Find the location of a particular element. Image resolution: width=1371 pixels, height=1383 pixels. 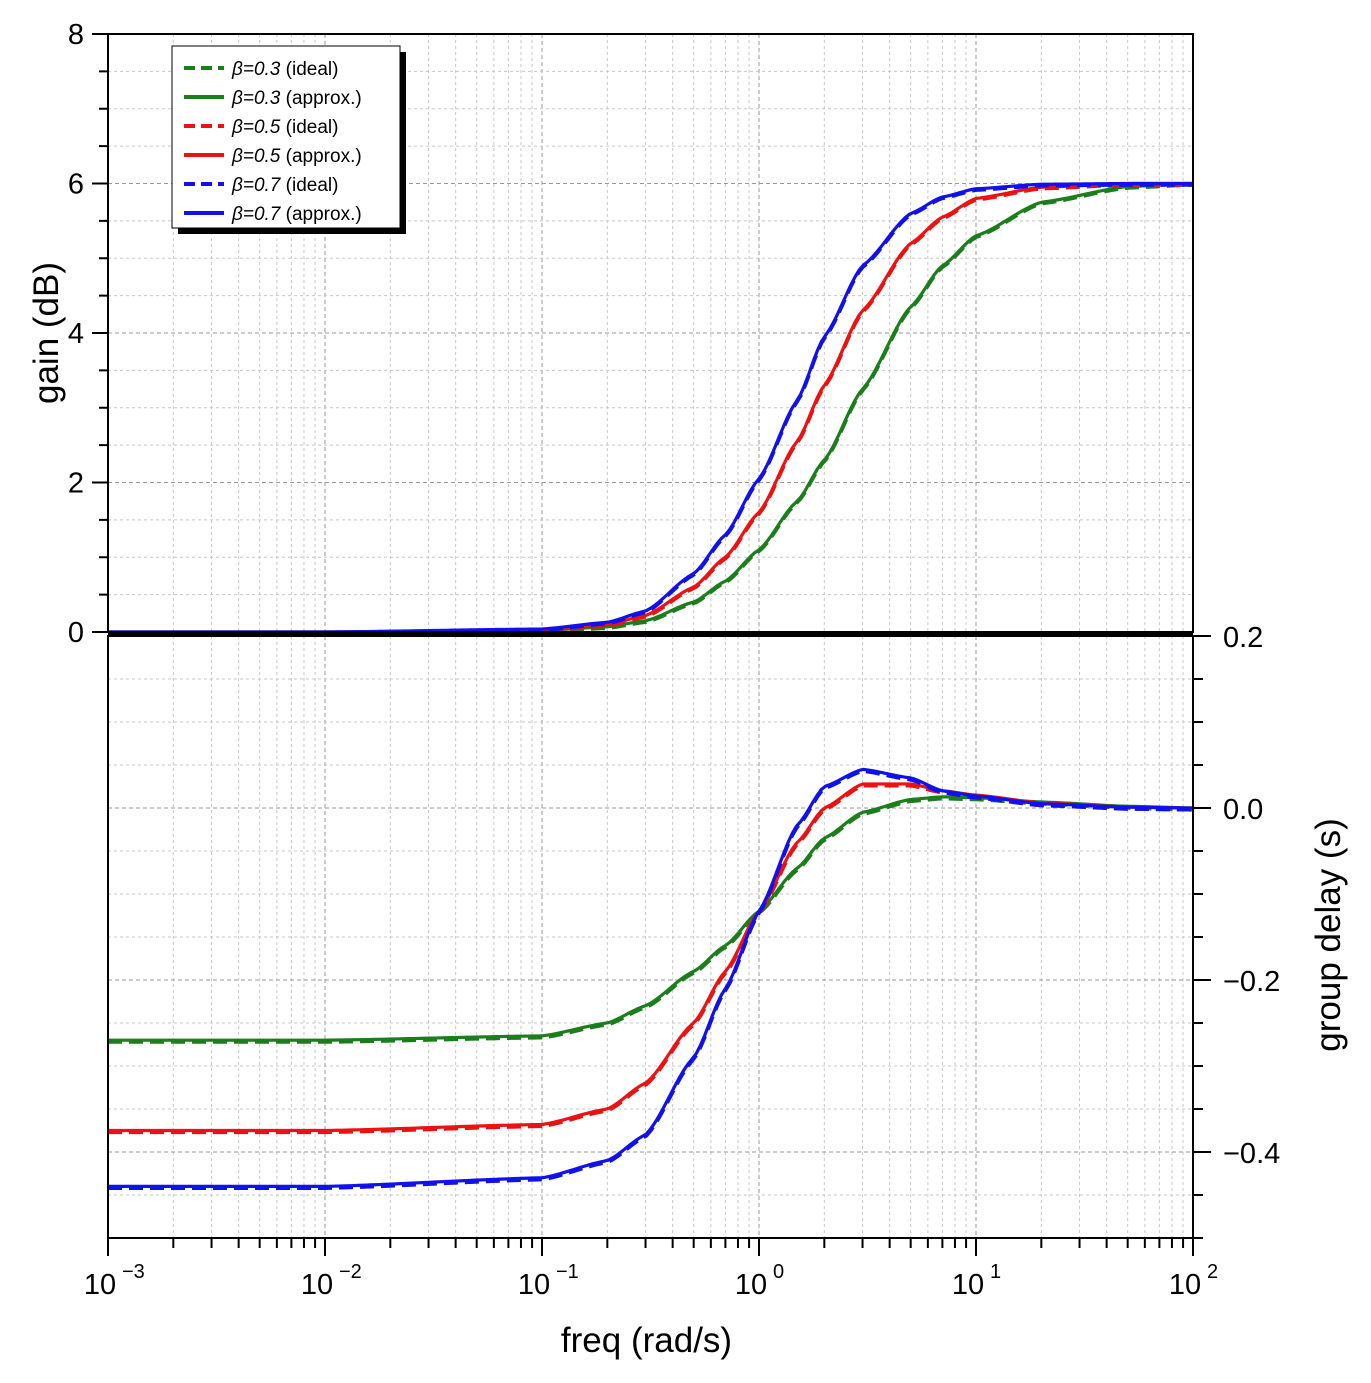

x-tick-exponent: 1 is located at coordinates (995, 1272).